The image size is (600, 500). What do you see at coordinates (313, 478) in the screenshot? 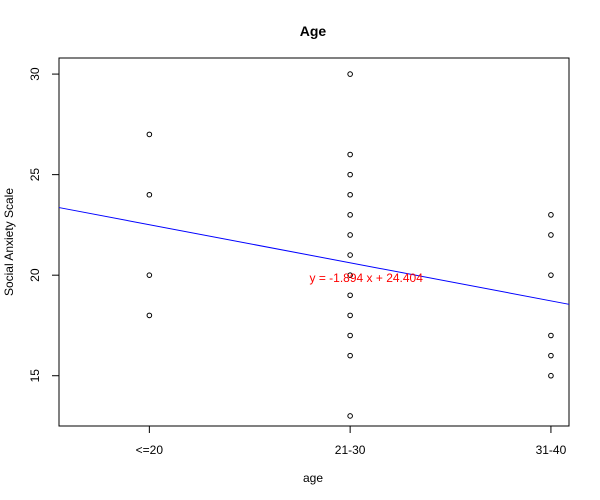
I see `x-axis-label: age` at bounding box center [313, 478].